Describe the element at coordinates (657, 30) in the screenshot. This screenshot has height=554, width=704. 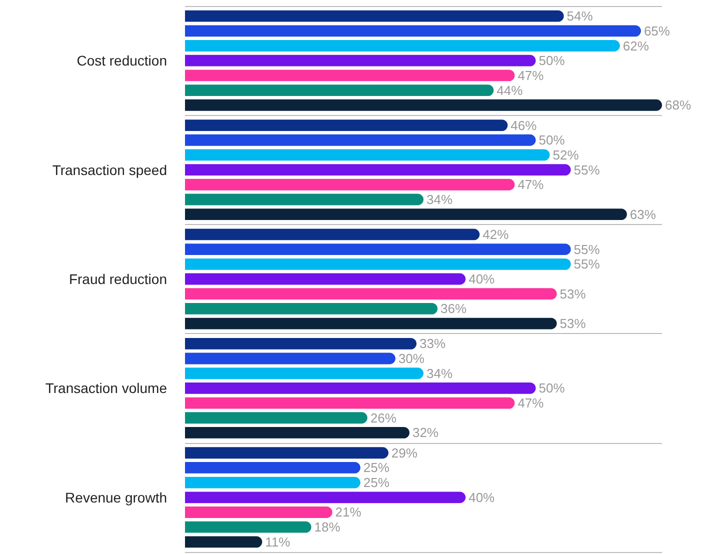
I see `data-label: 65%` at that location.